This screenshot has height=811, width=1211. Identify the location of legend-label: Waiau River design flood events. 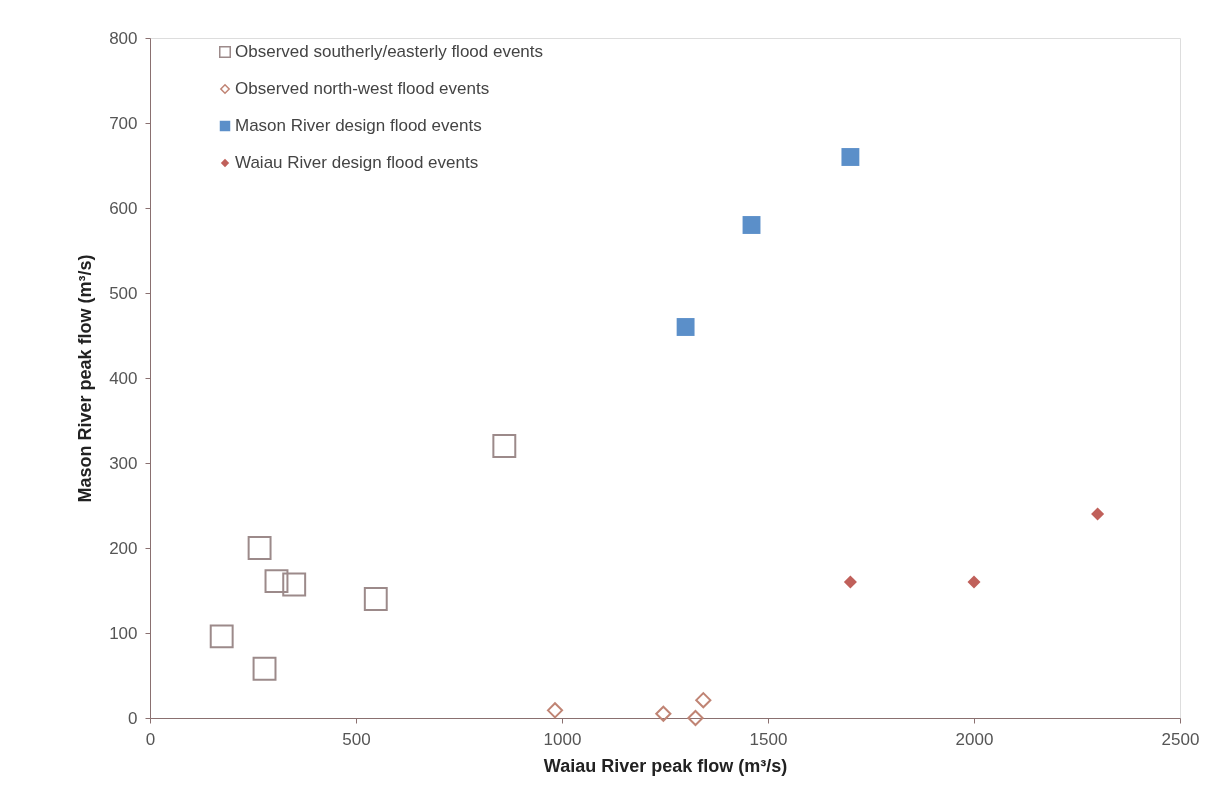
(357, 162).